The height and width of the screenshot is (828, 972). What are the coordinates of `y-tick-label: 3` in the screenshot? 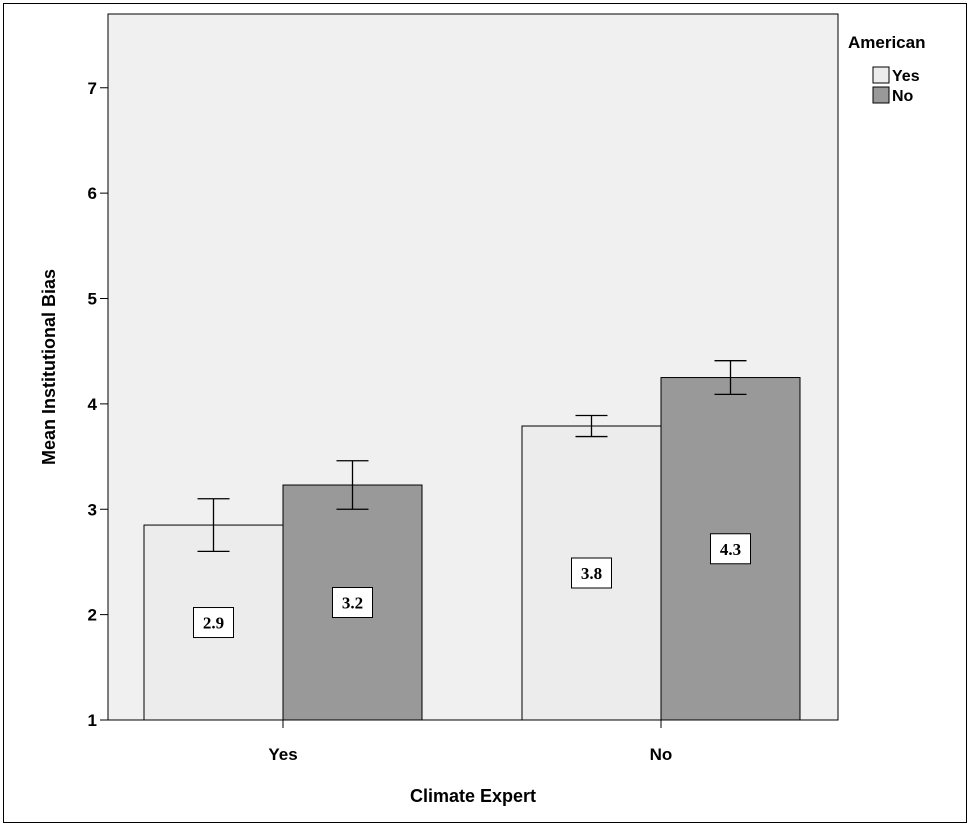 It's located at (92, 509).